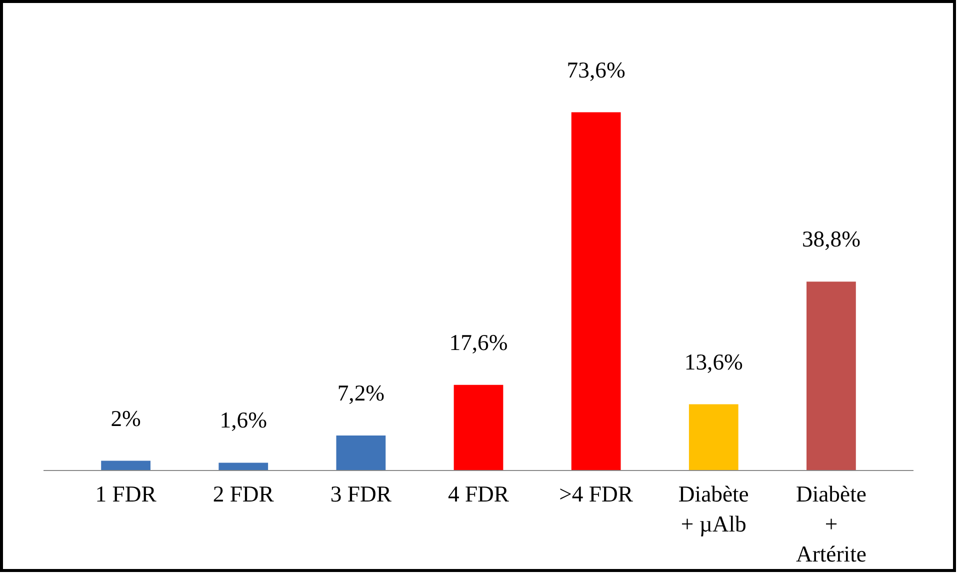 This screenshot has height=582, width=960. Describe the element at coordinates (243, 494) in the screenshot. I see `x-tick-label: 2 FDR` at that location.